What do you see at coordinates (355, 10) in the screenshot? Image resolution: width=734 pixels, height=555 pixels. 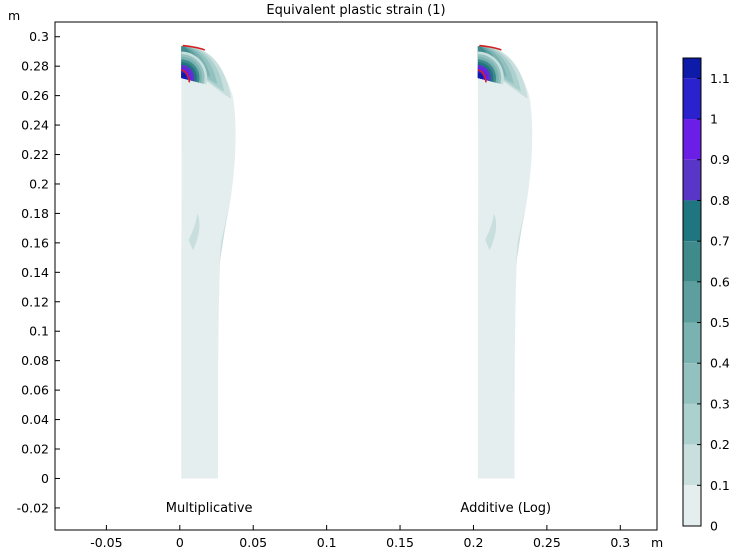 I see `chart-title: Equivalent plastic strain (1)` at bounding box center [355, 10].